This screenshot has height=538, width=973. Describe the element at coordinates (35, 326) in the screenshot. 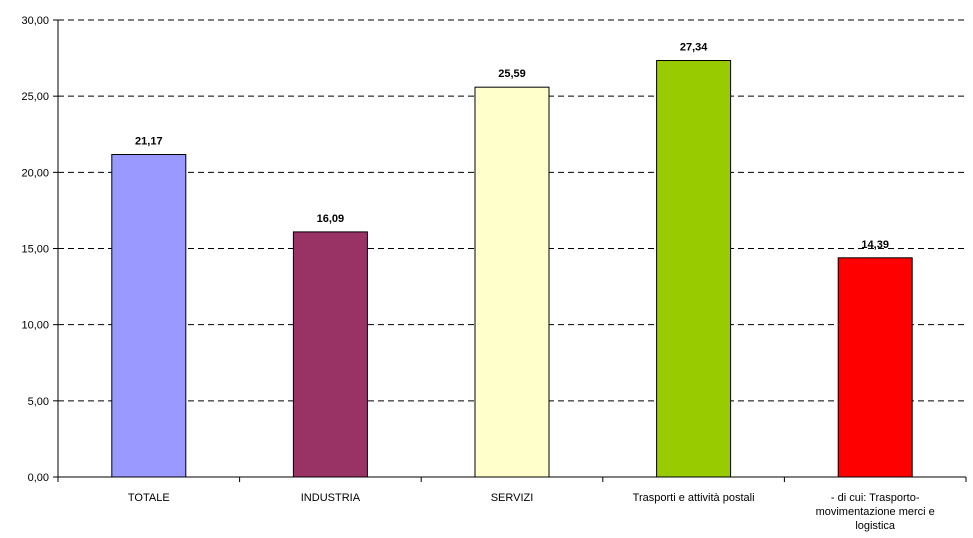

I see `y-tick-label: 10,00` at that location.